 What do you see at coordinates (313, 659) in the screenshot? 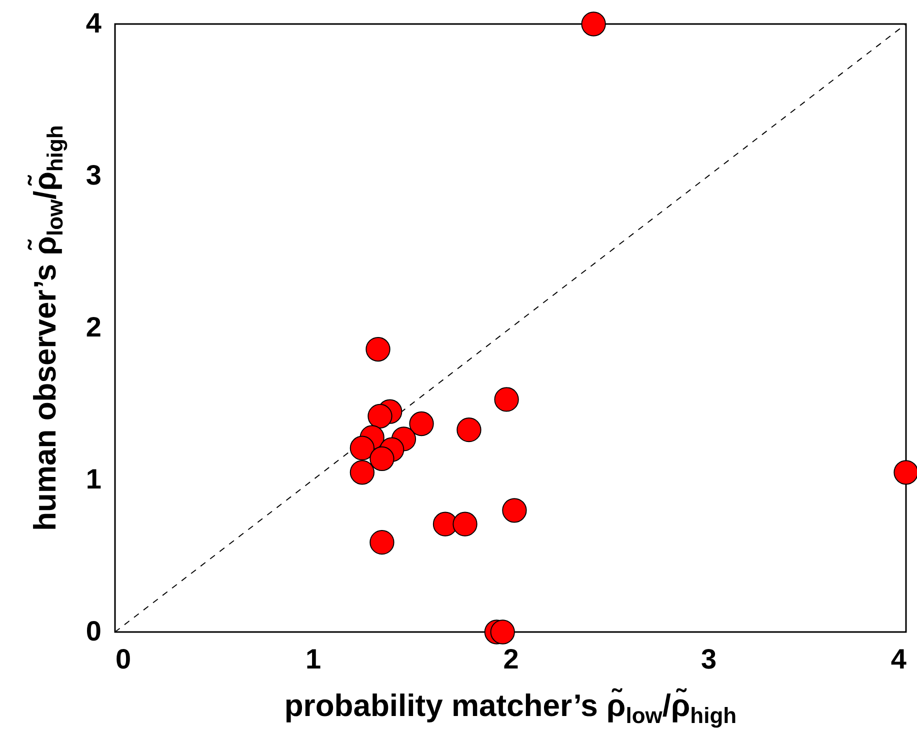
I see `x-tick-label: 1` at bounding box center [313, 659].